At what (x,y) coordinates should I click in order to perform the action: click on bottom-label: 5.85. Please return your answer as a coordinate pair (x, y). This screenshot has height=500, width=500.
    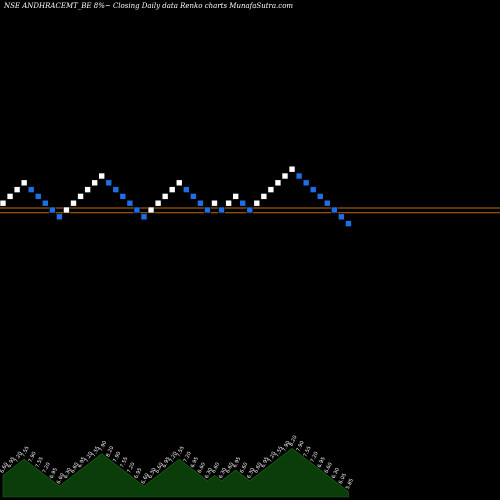
    Looking at the image, I should click on (350, 484).